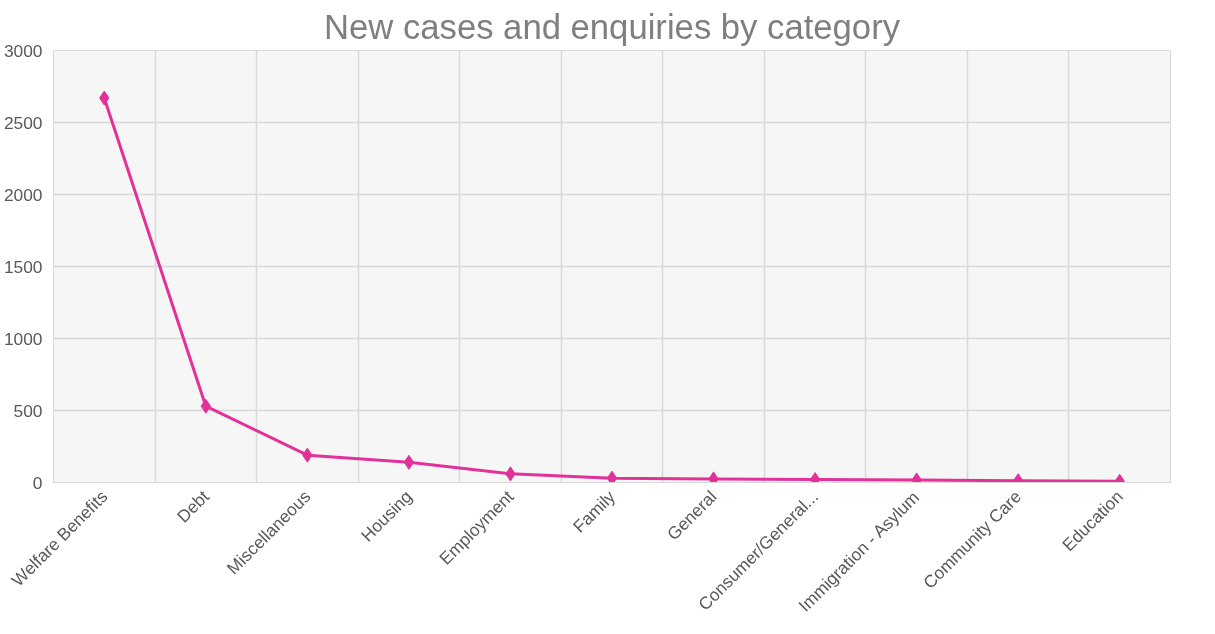  Describe the element at coordinates (37, 482) in the screenshot. I see `y-tick-label: 0` at that location.